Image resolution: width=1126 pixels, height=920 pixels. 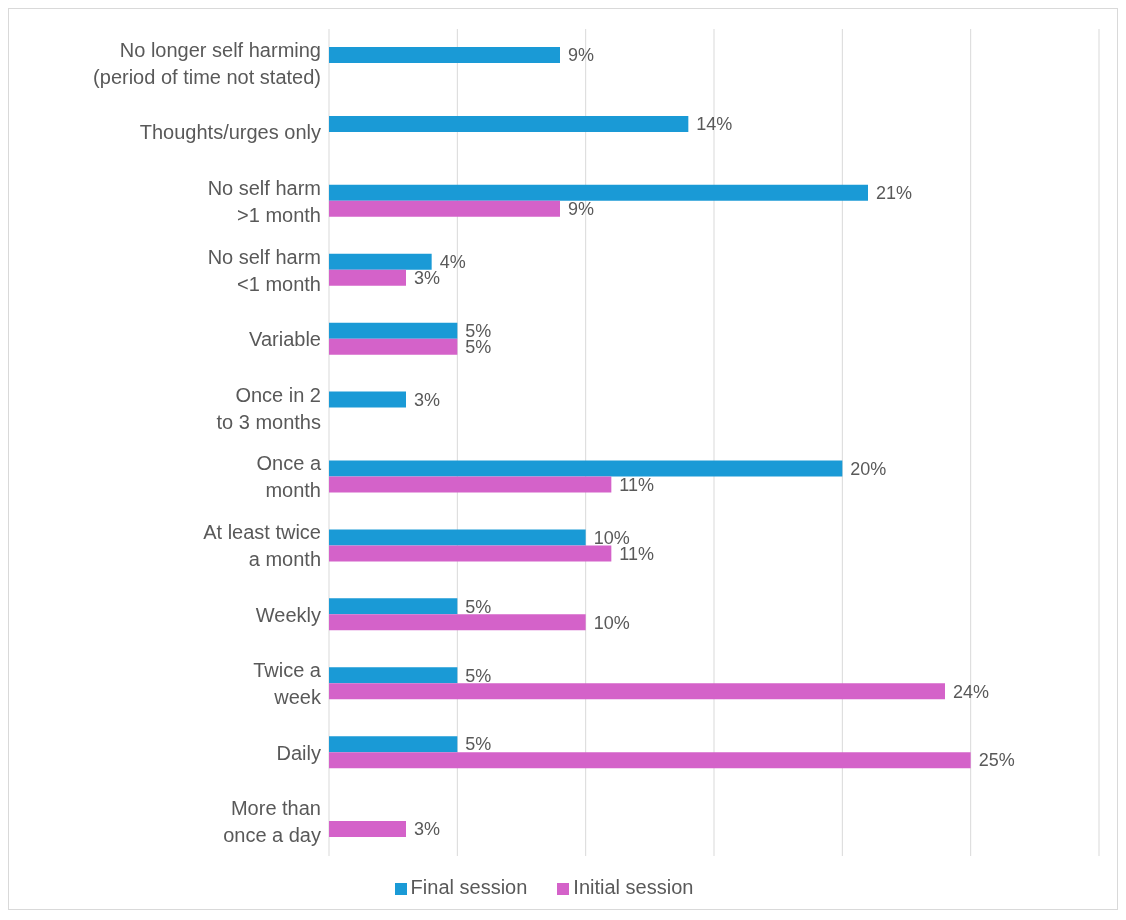 What do you see at coordinates (207, 63) in the screenshot?
I see `y-tick-label: No longer self harming (period of time not stated)` at bounding box center [207, 63].